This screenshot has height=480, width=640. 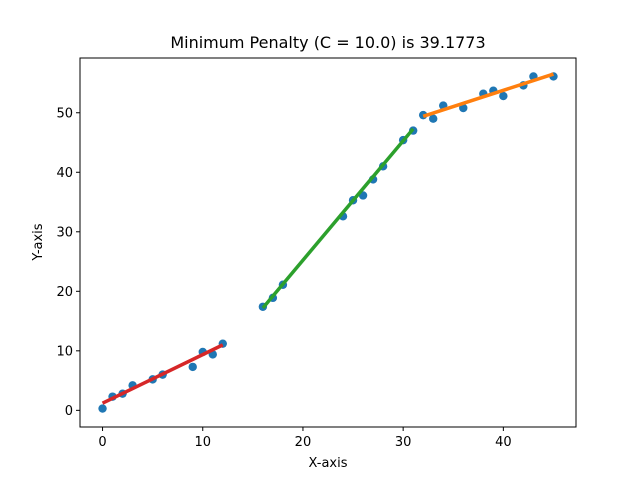 What do you see at coordinates (403, 442) in the screenshot?
I see `x-tick-label: 30` at bounding box center [403, 442].